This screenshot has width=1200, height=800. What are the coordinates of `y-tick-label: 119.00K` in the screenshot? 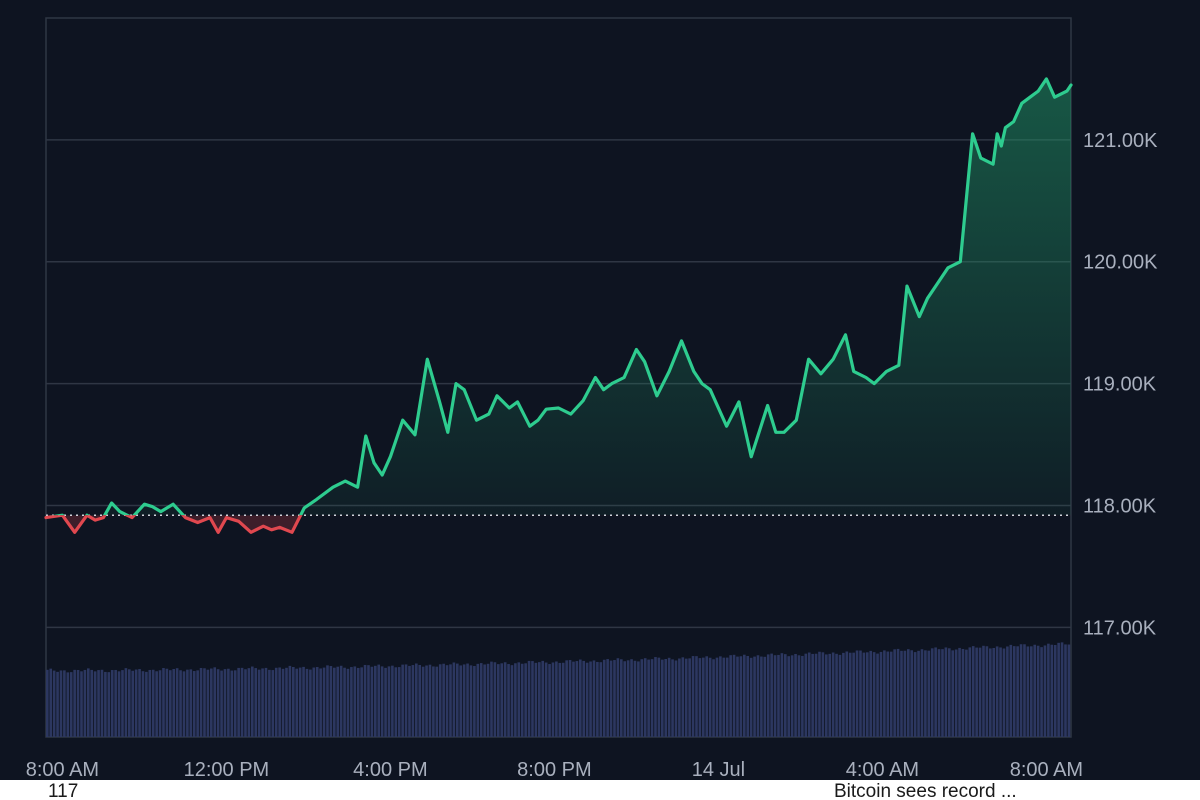 It's located at (1120, 385).